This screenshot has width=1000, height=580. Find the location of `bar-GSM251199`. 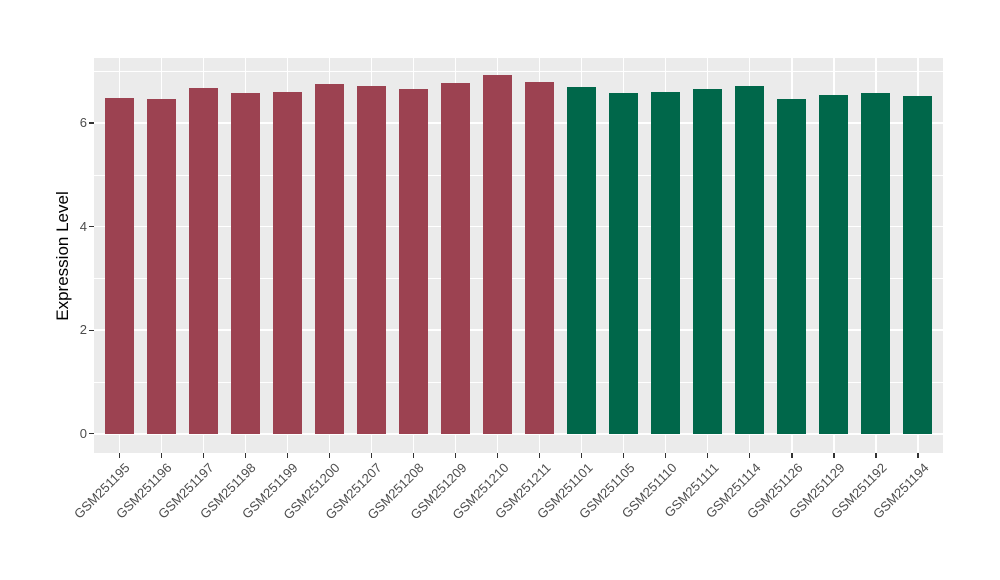

bar-GSM251199 is located at coordinates (287, 262).